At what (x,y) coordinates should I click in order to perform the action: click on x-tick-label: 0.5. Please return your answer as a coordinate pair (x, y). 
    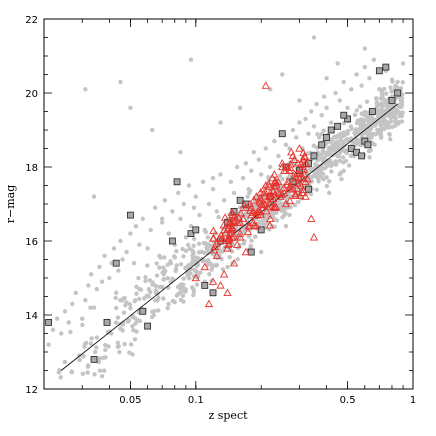
    Looking at the image, I should click on (348, 400).